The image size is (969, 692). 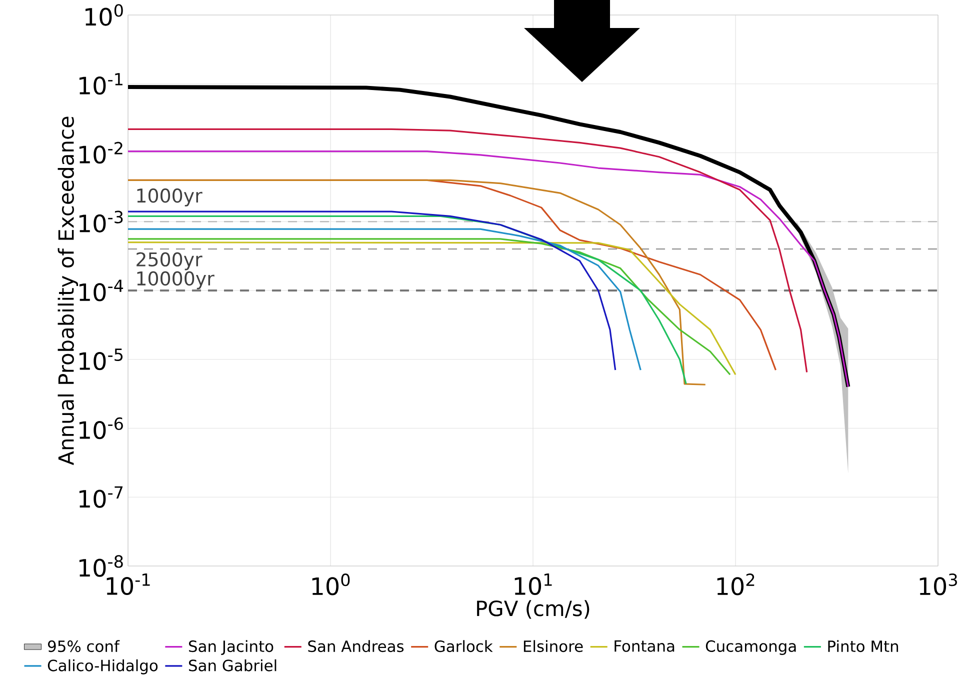 I want to click on legend-label: Elsinore, so click(x=553, y=646).